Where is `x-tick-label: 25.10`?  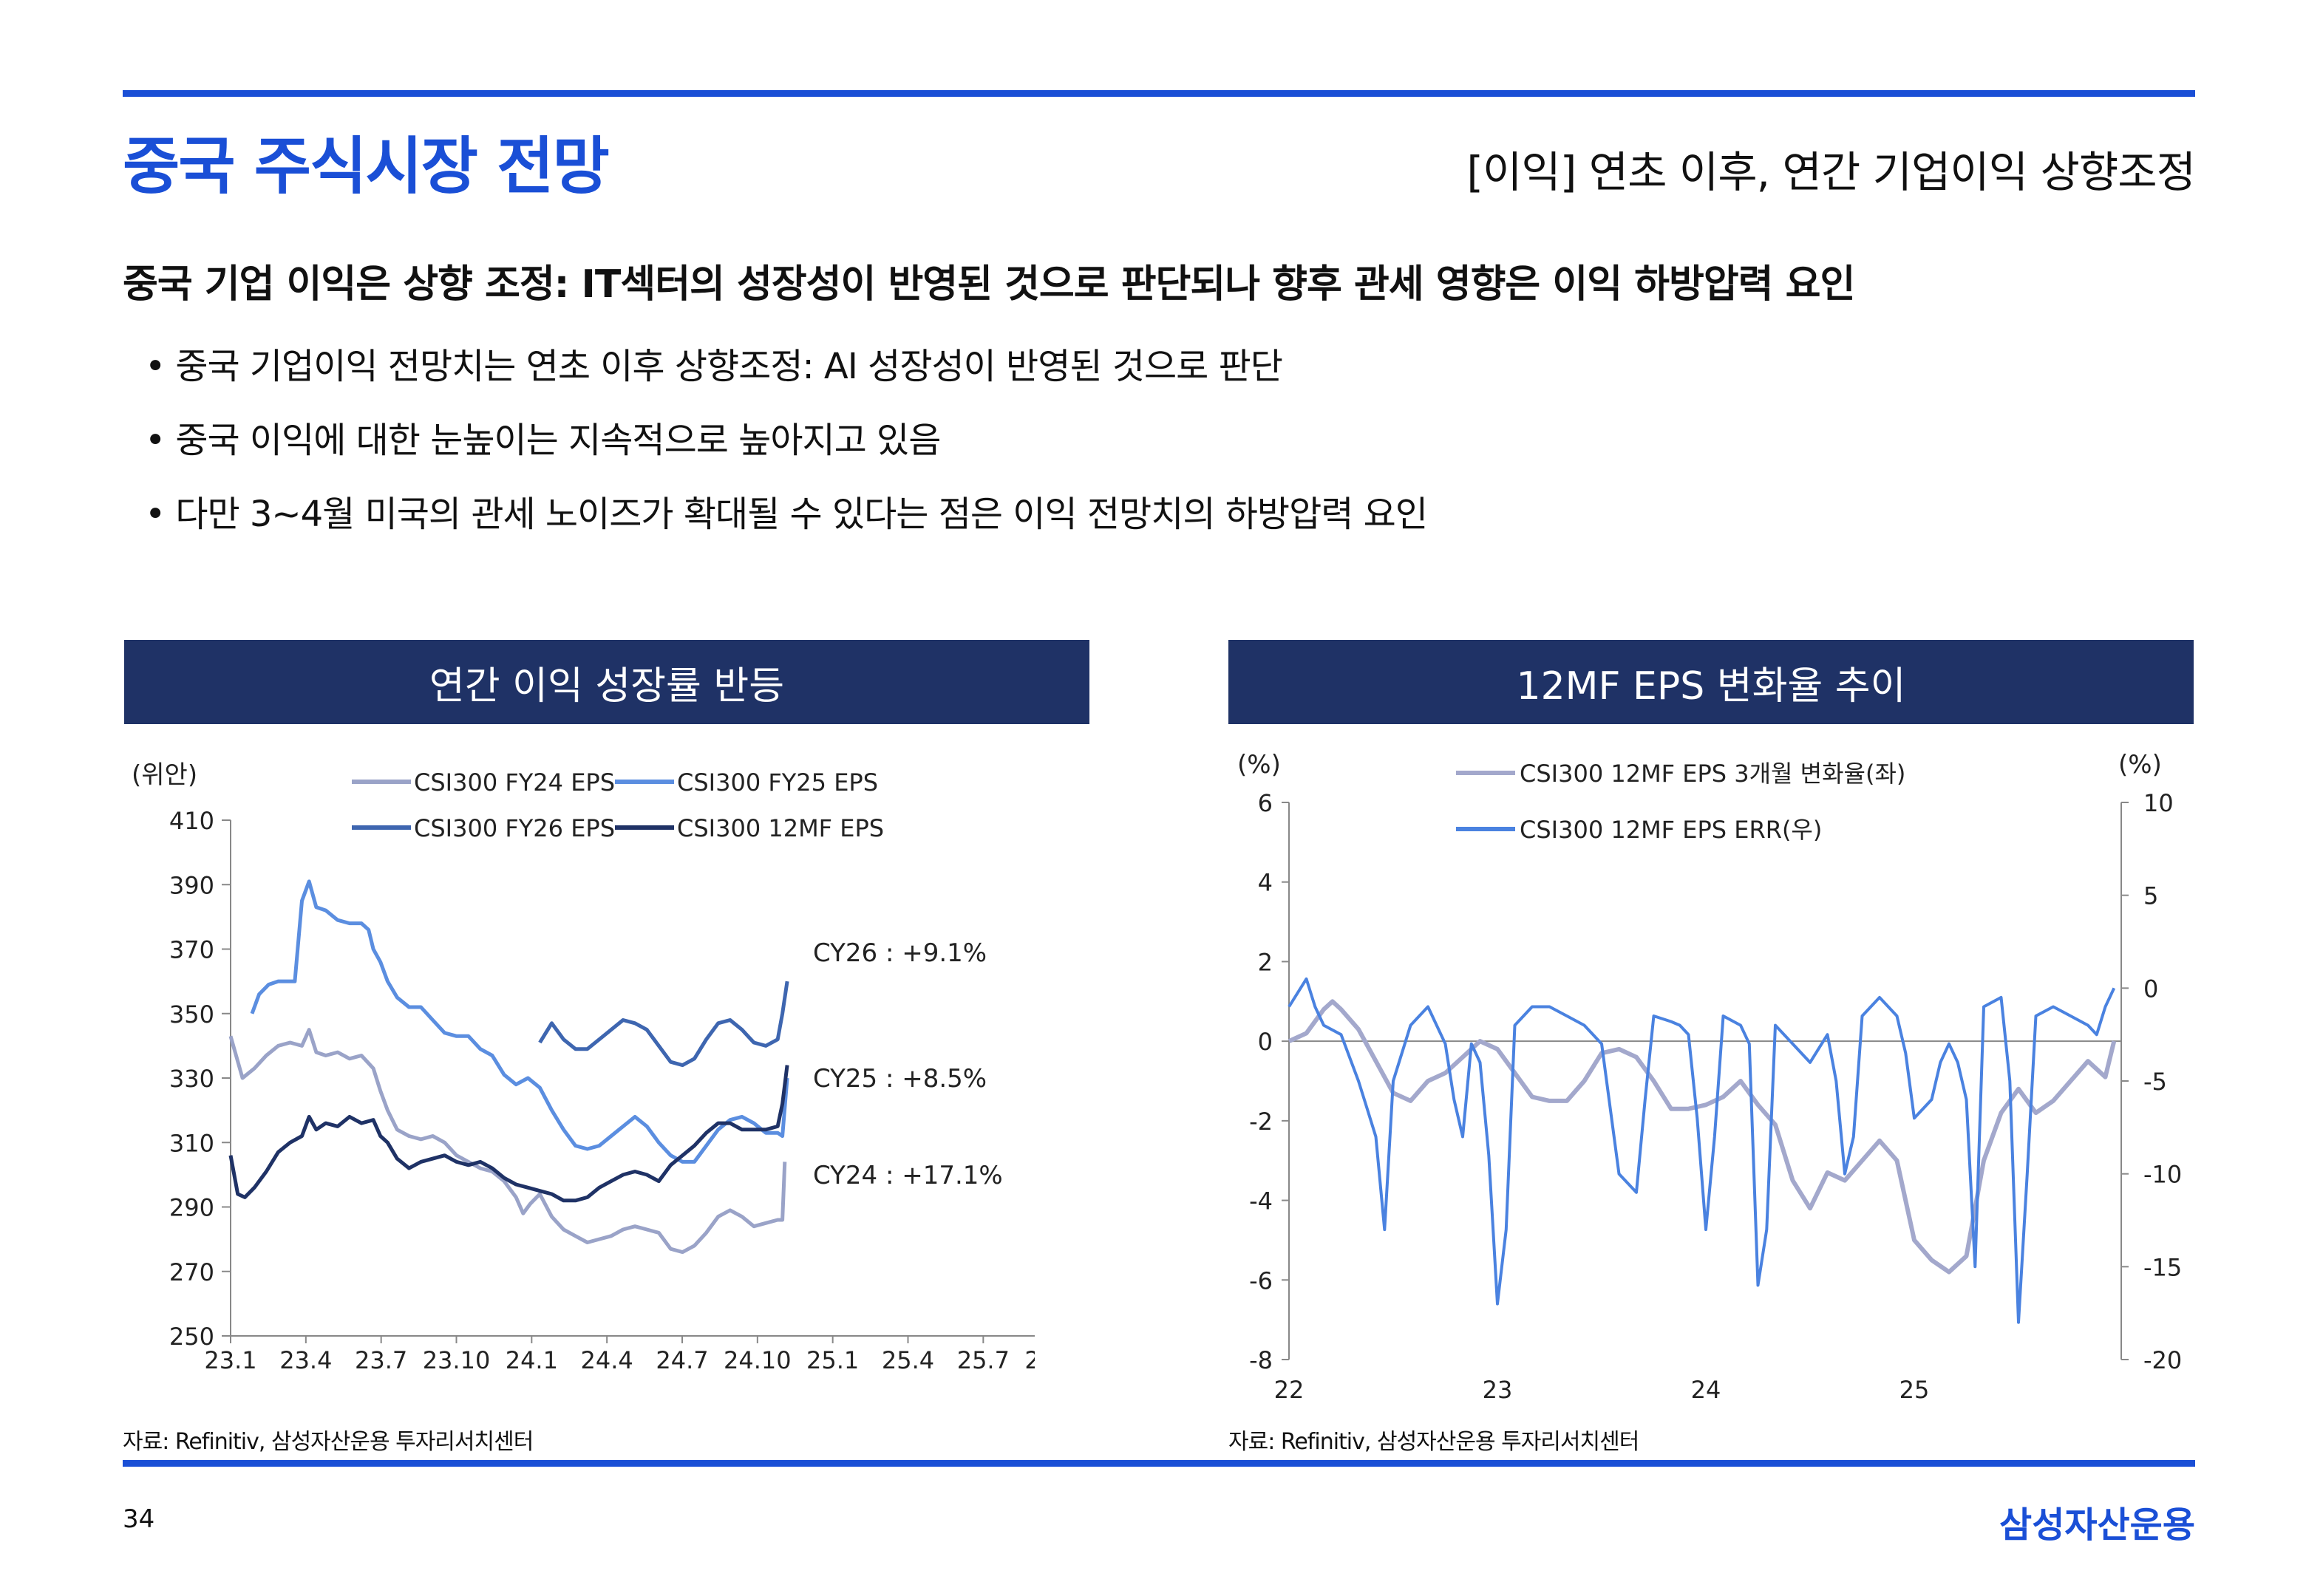
x-tick-label: 25.10 is located at coordinates (1029, 1360).